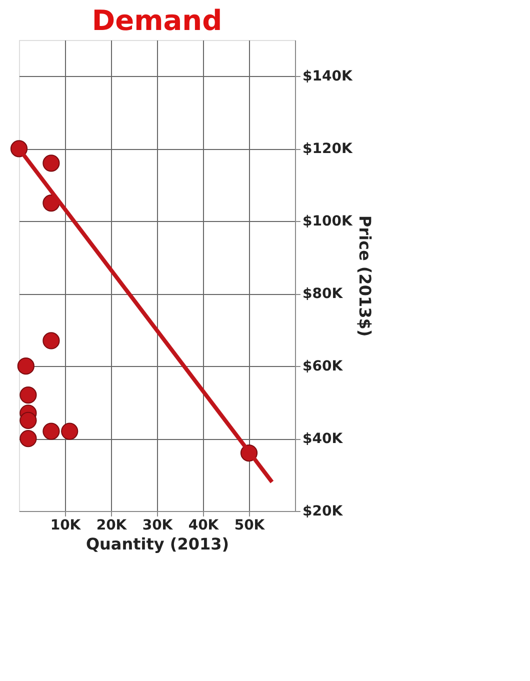  Describe the element at coordinates (250, 526) in the screenshot. I see `x-tick-label: 50K` at that location.